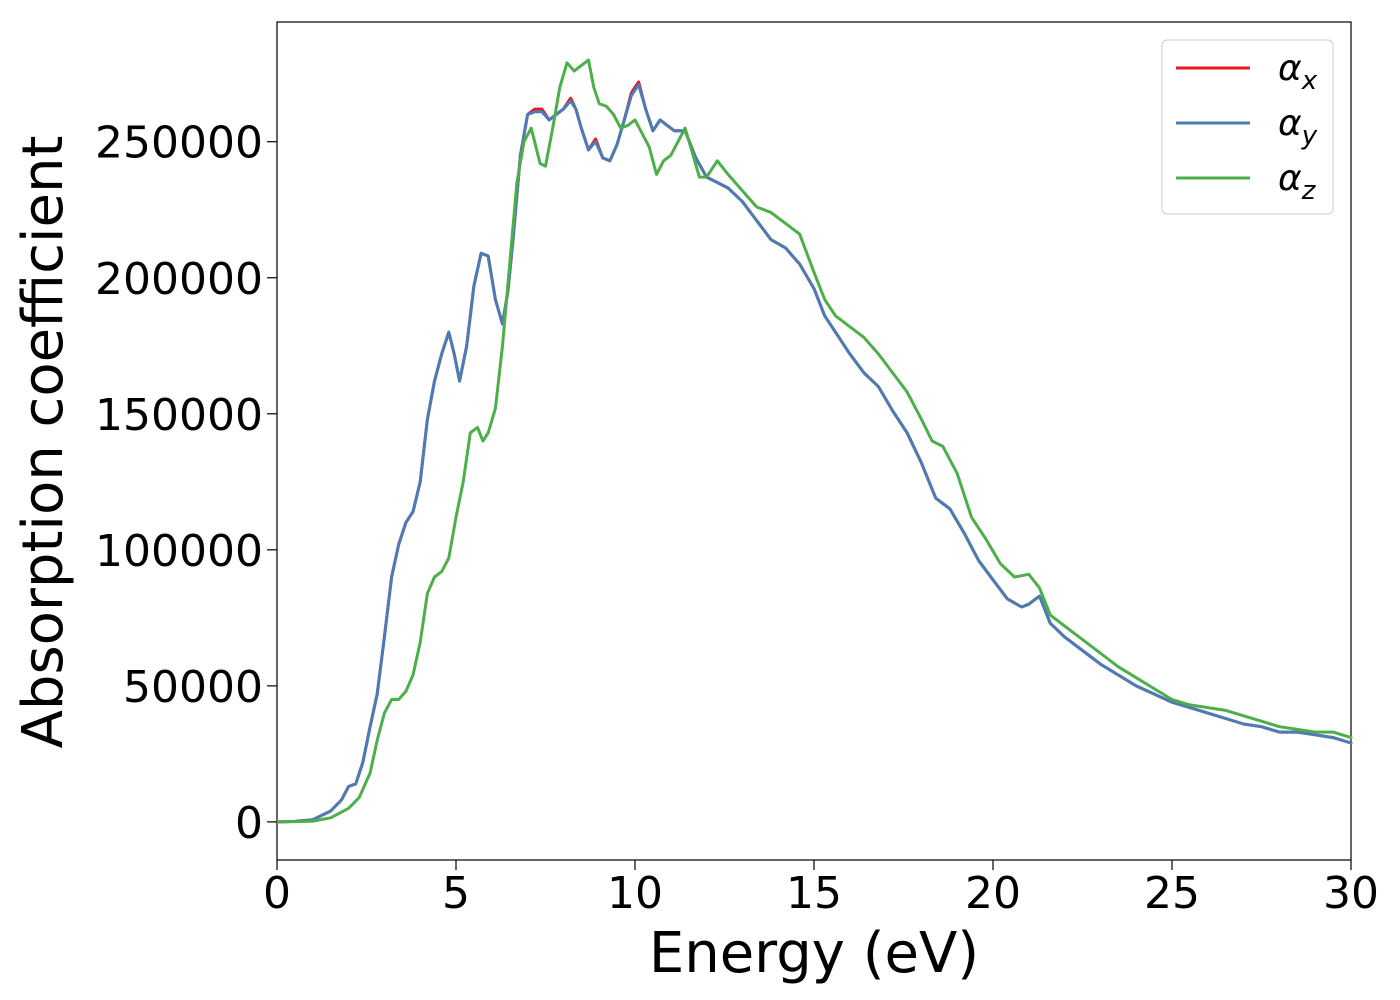 The image size is (1400, 1000). I want to click on x-tick-label: 5, so click(456, 893).